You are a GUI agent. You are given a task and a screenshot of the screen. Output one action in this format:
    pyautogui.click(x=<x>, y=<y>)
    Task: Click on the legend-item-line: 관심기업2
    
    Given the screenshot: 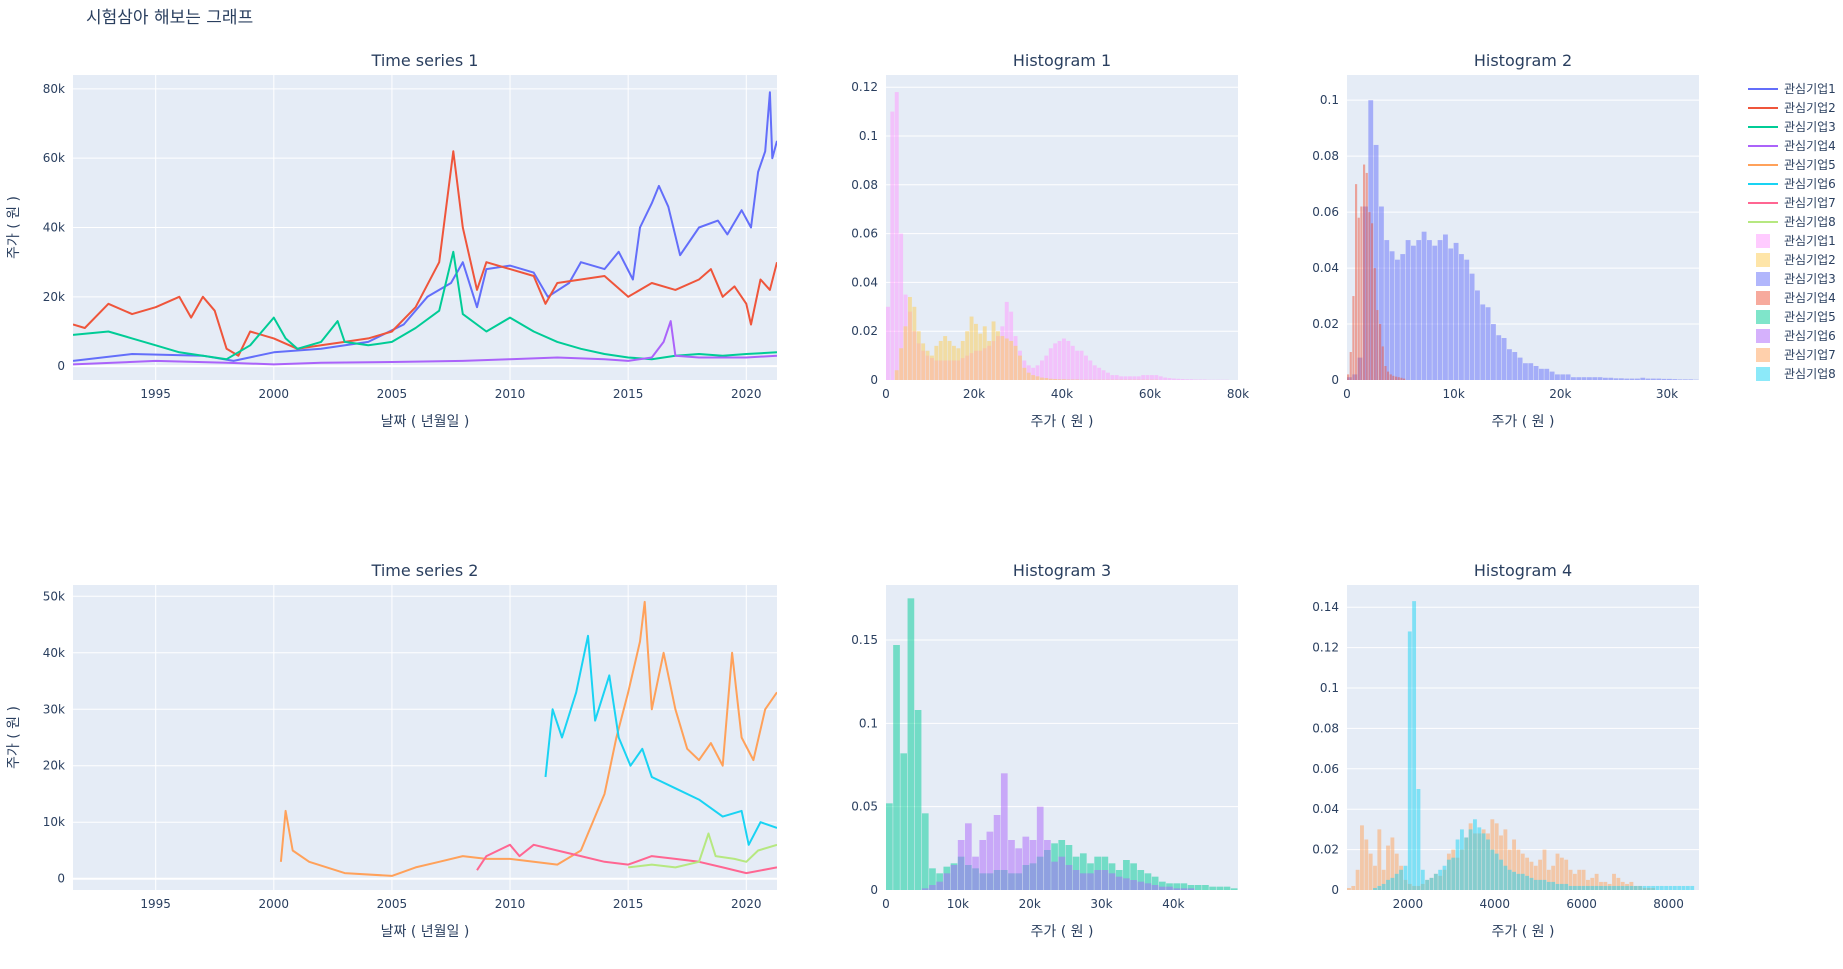 What is the action you would take?
    pyautogui.click(x=1792, y=108)
    